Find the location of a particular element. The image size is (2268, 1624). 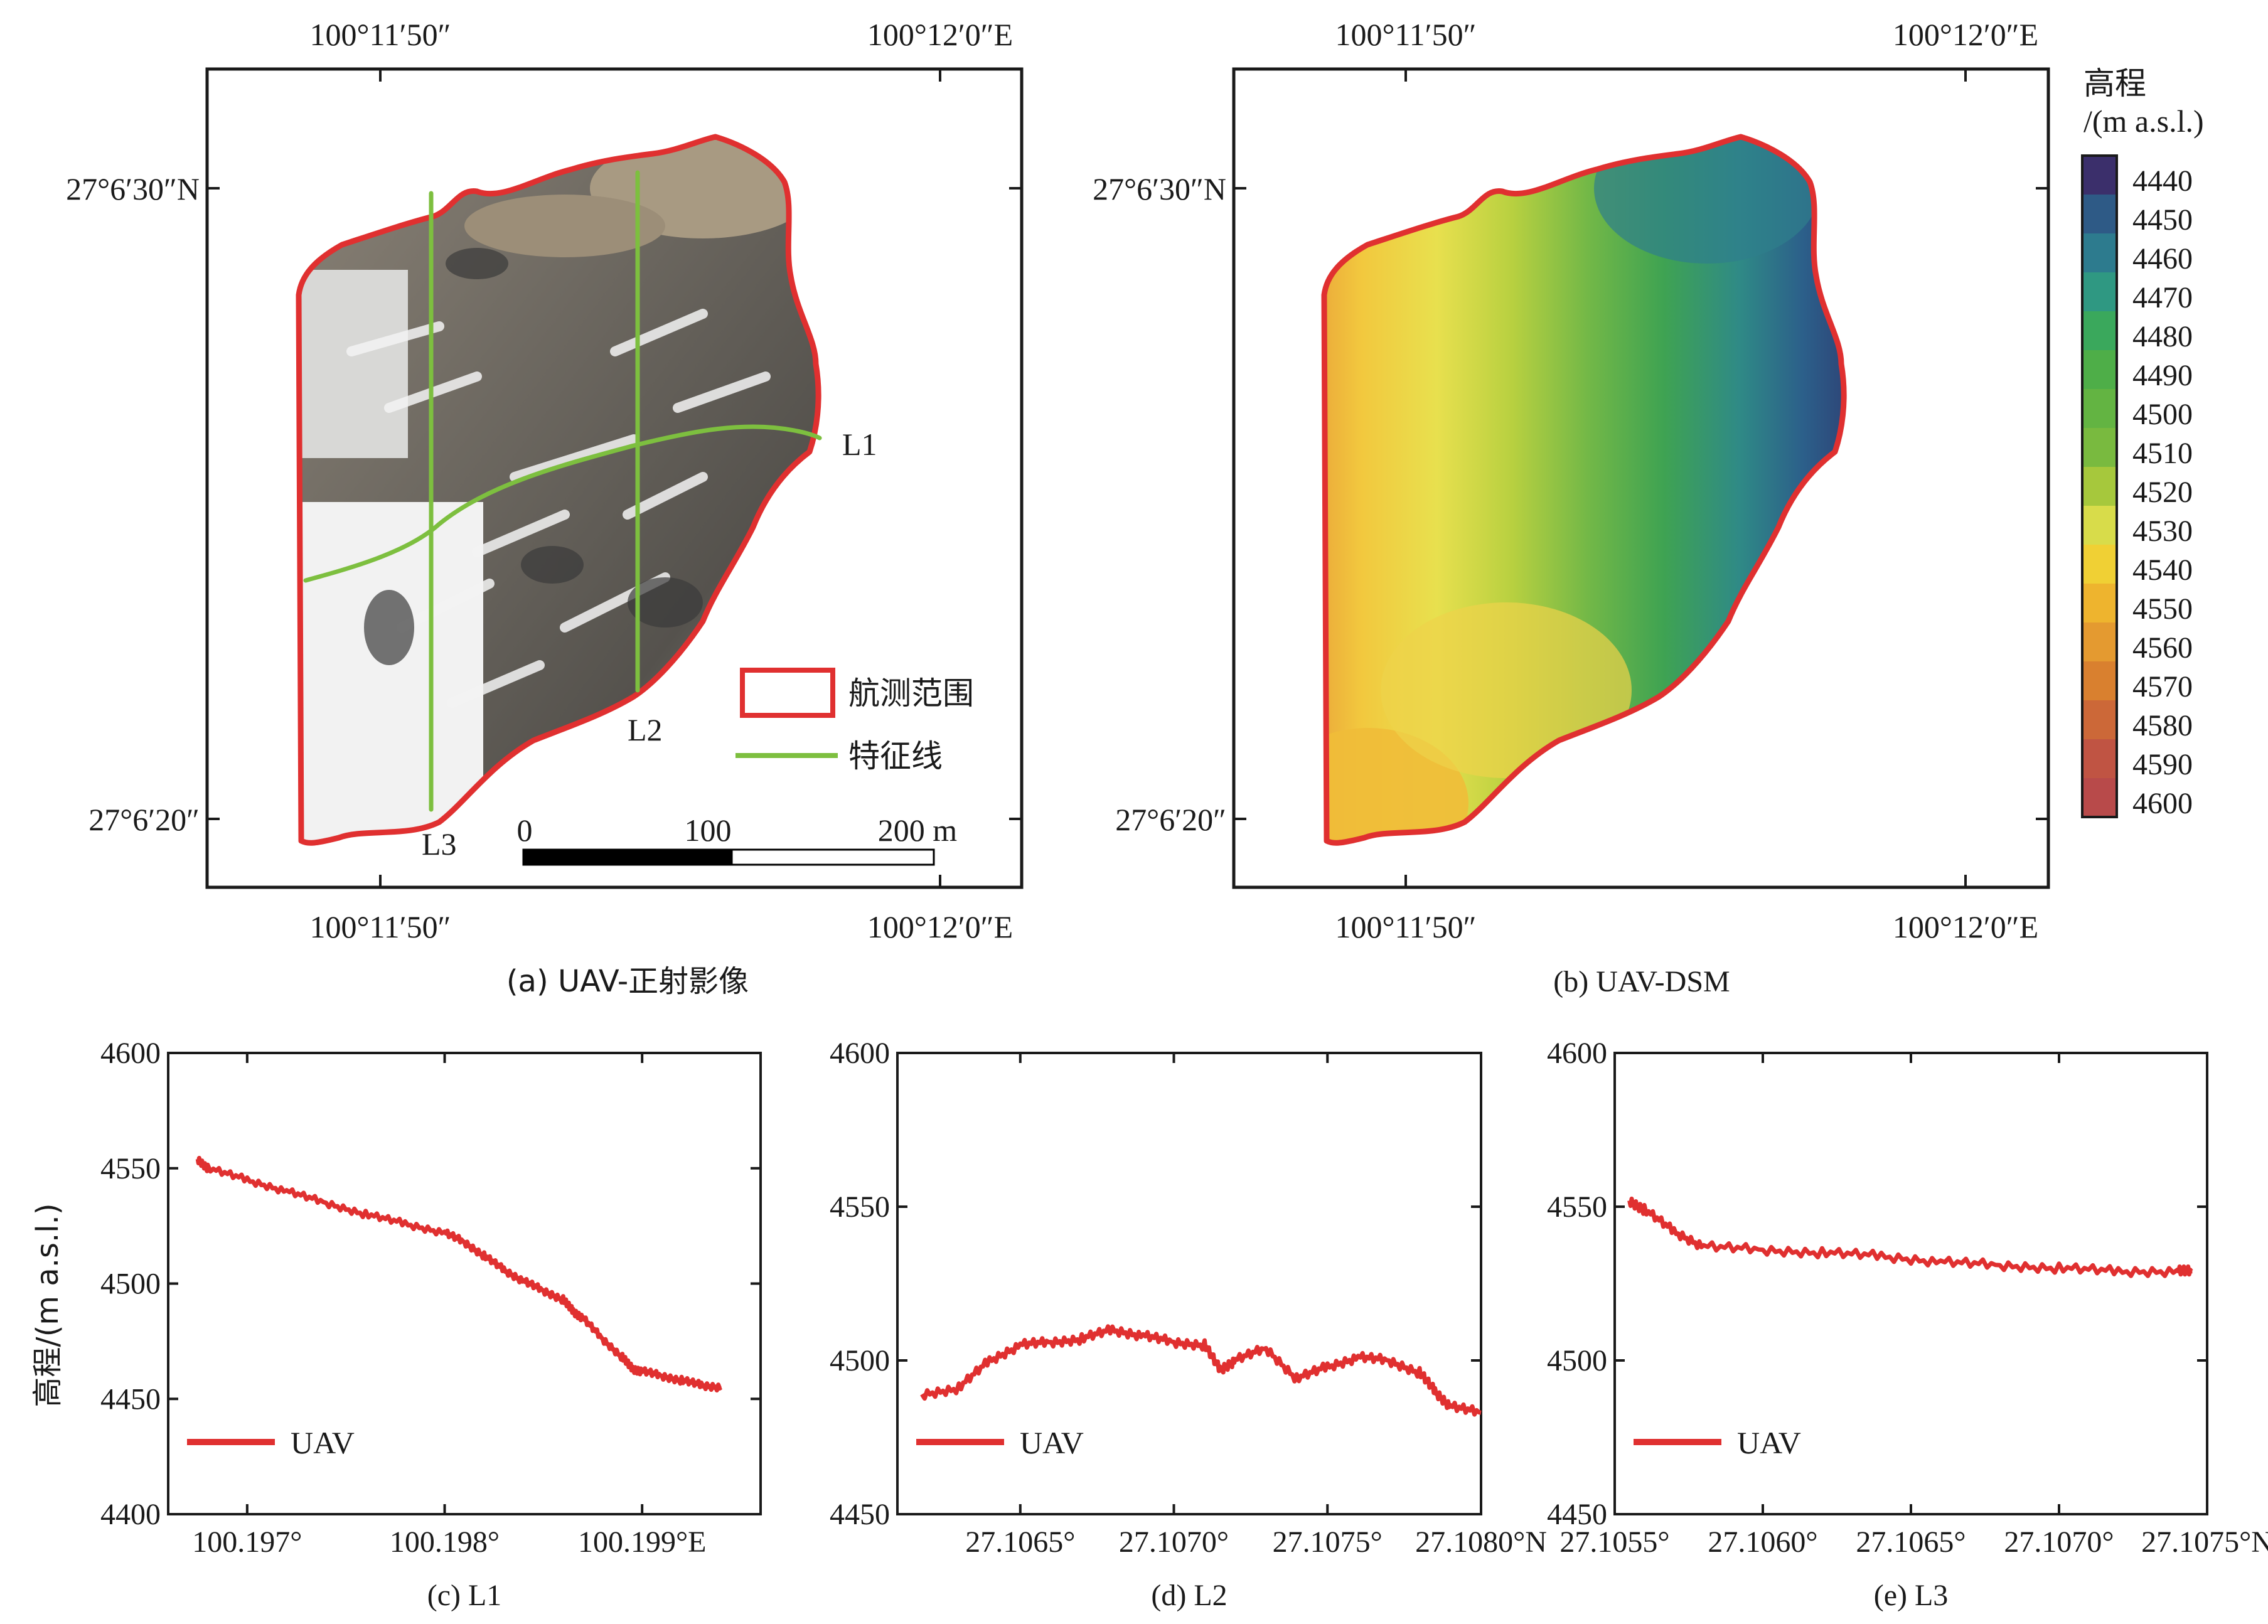

scale-label-0: 0 is located at coordinates (525, 830).